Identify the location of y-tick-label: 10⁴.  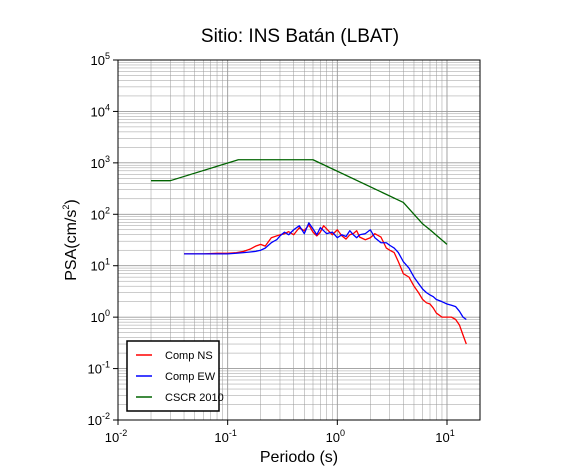
(100, 110).